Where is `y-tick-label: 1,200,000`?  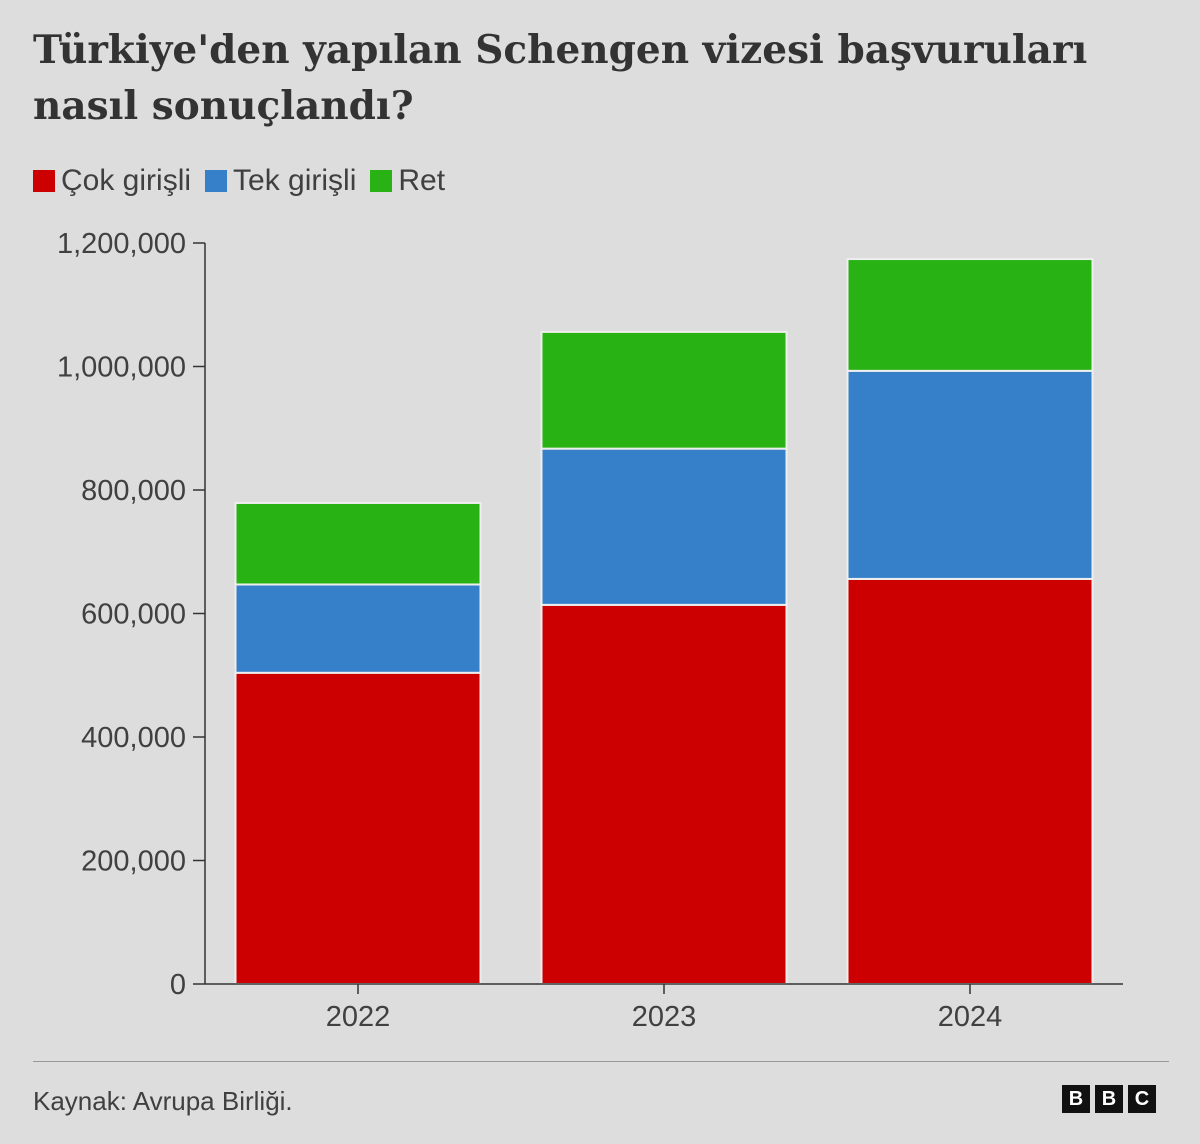
y-tick-label: 1,200,000 is located at coordinates (121, 244).